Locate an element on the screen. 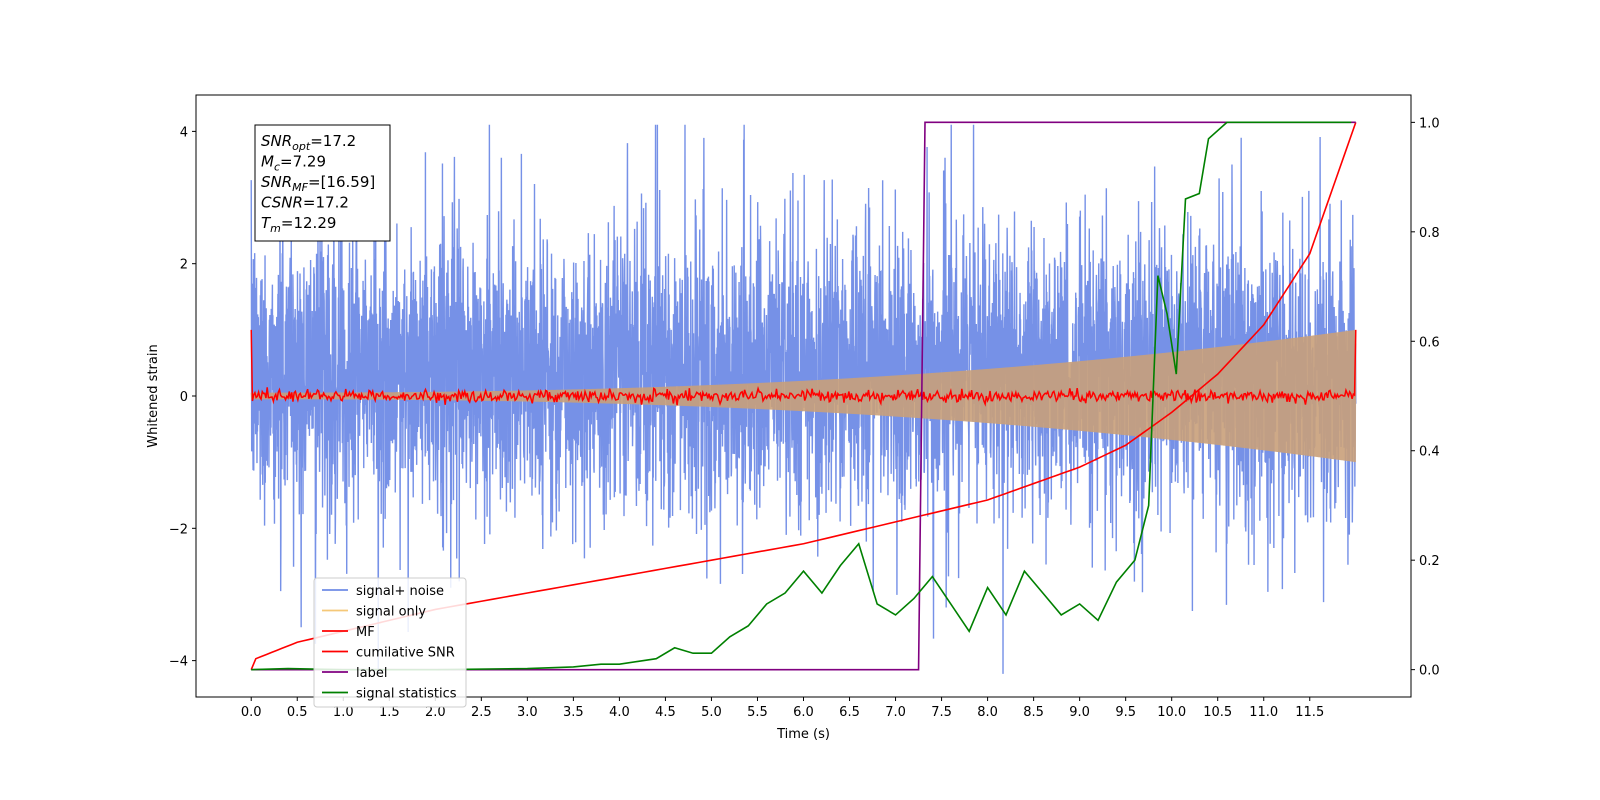 Image resolution: width=1600 pixels, height=800 pixels. x-tick-label: 7.5 is located at coordinates (941, 712).